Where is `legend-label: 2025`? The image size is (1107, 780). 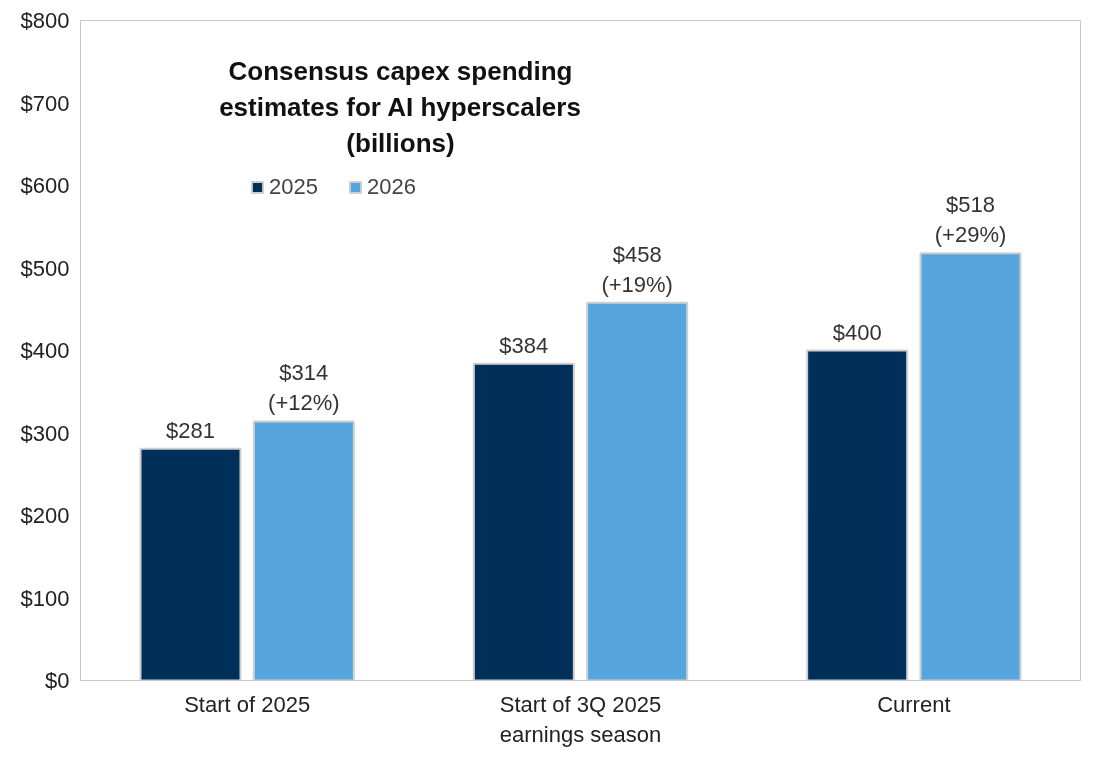 legend-label: 2025 is located at coordinates (293, 187).